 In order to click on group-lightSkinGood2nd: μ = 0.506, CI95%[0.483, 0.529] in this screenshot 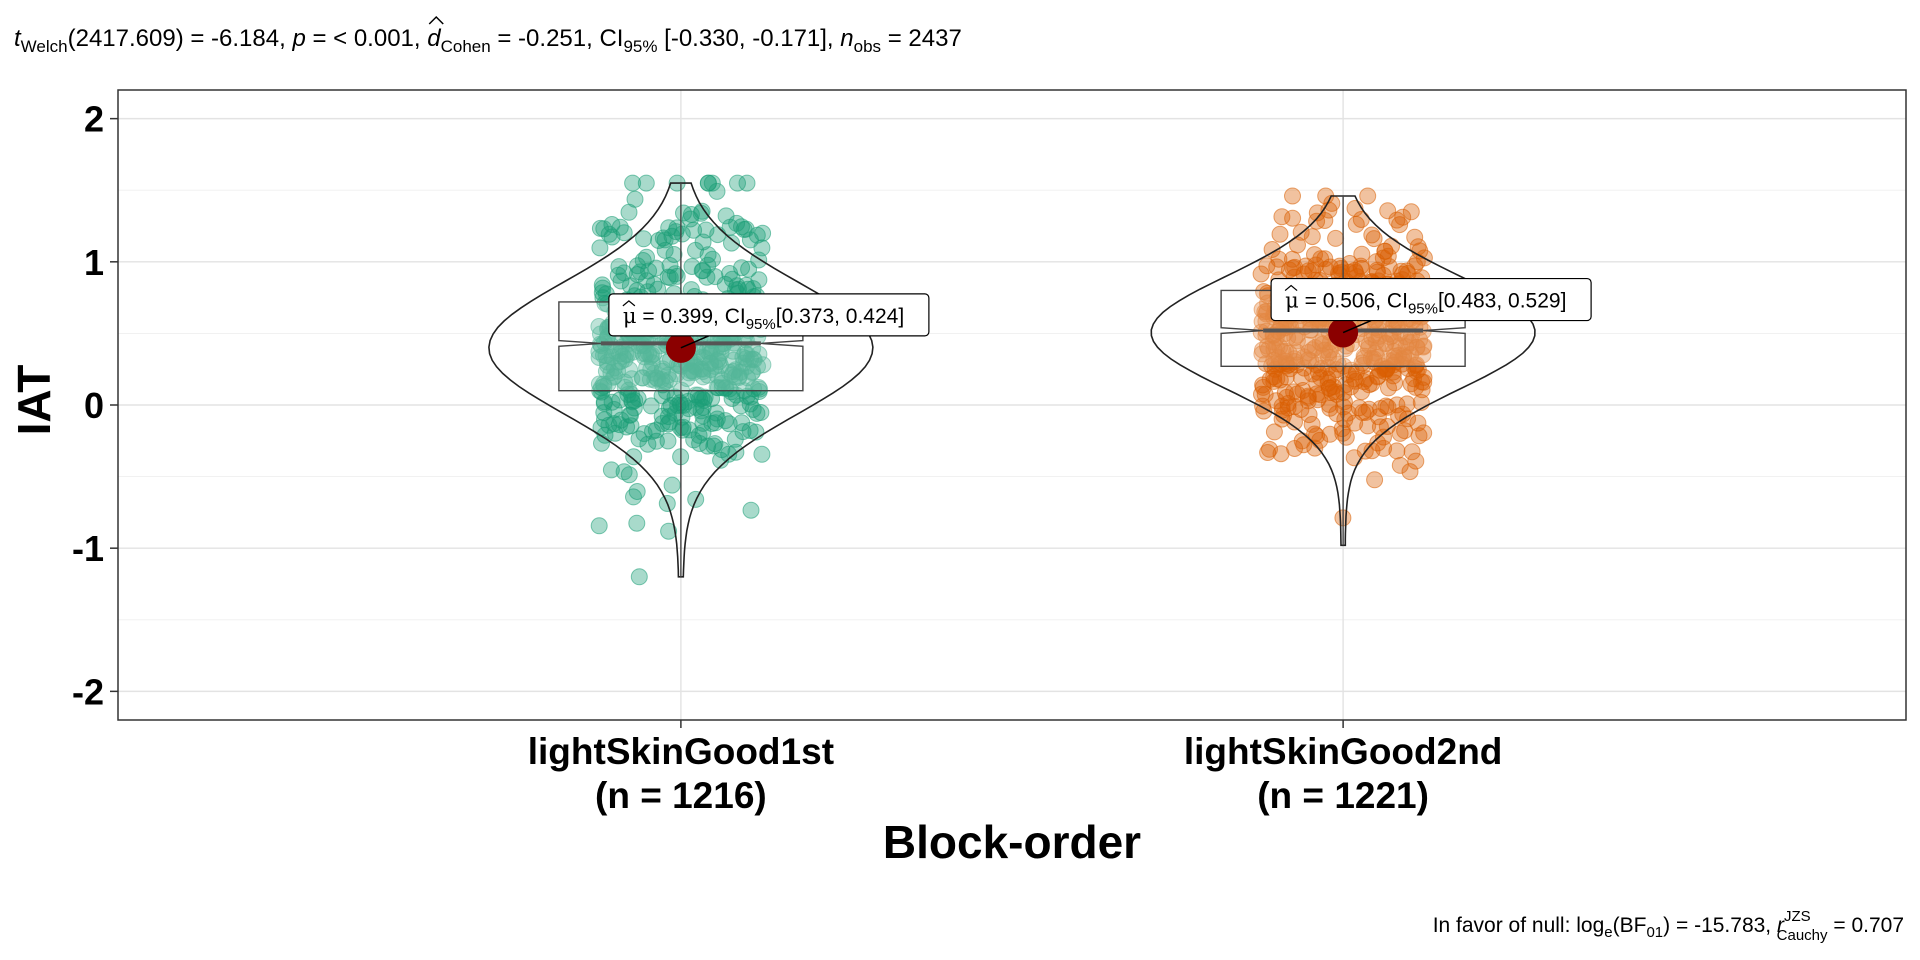, I will do `click(1371, 367)`.